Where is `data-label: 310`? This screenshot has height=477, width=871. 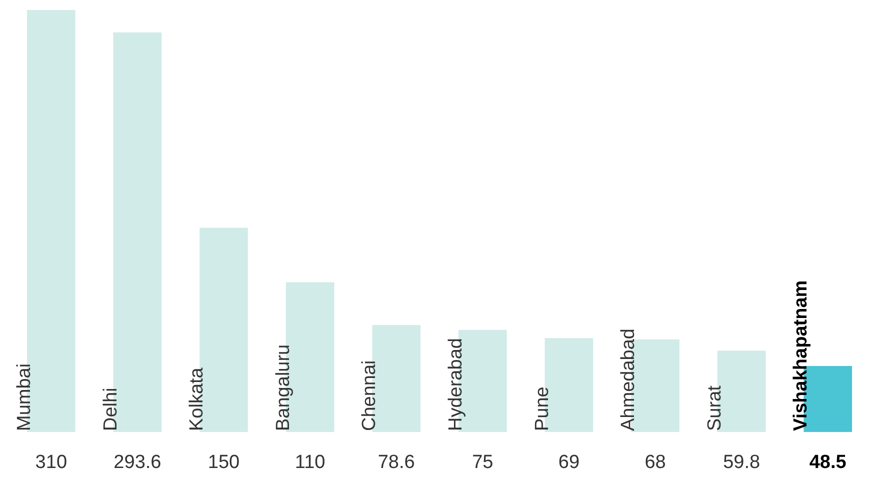 data-label: 310 is located at coordinates (51, 463).